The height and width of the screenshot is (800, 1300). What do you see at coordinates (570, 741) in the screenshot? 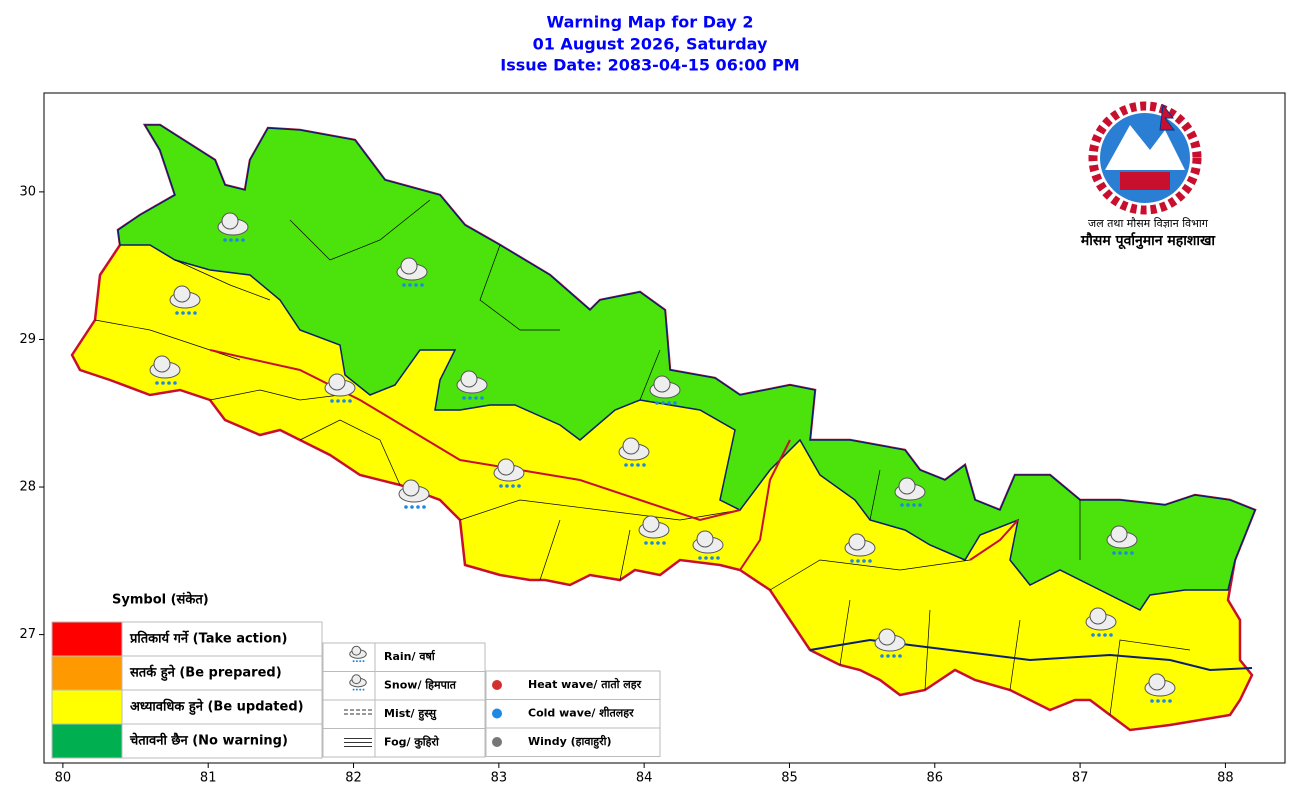
I see `legend-symbol-label: Windy (हावाहुरी)` at bounding box center [570, 741].